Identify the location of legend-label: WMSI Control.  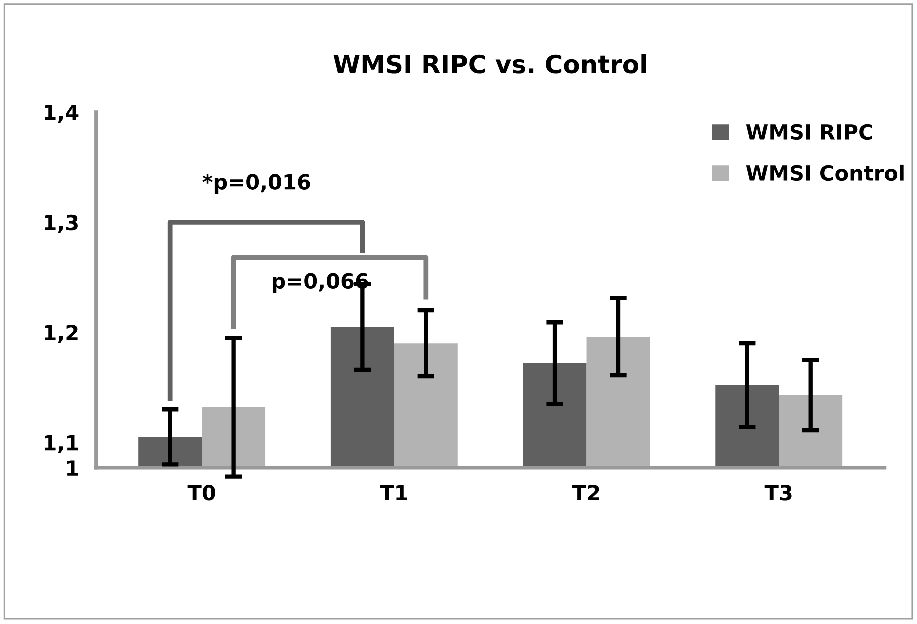
(825, 173).